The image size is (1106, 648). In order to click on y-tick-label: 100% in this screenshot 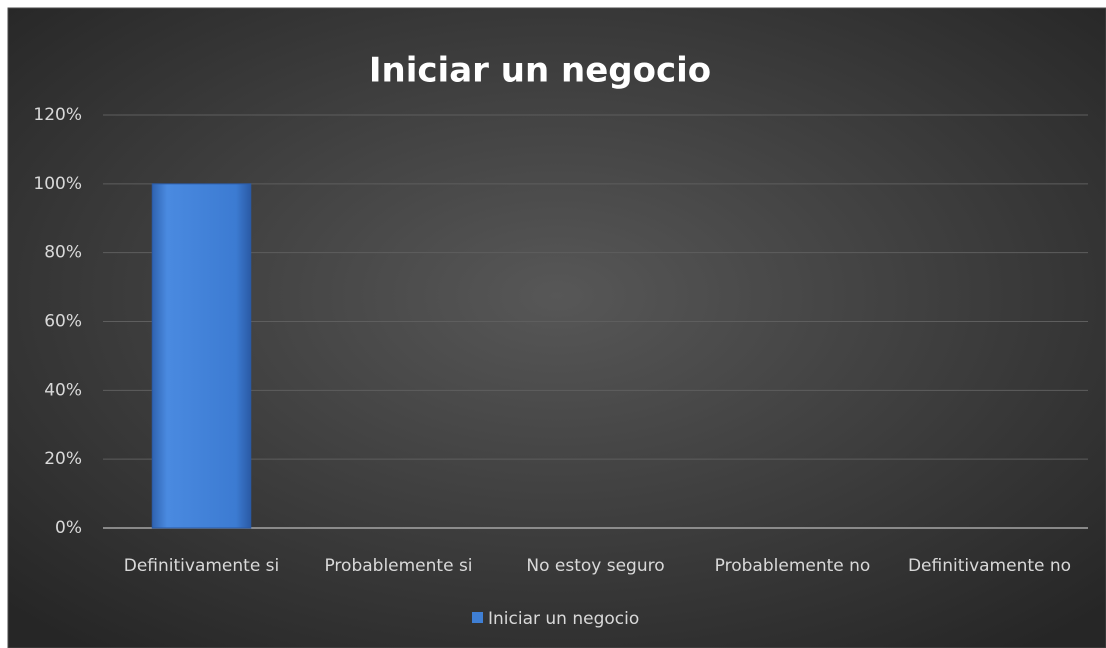, I will do `click(57, 184)`.